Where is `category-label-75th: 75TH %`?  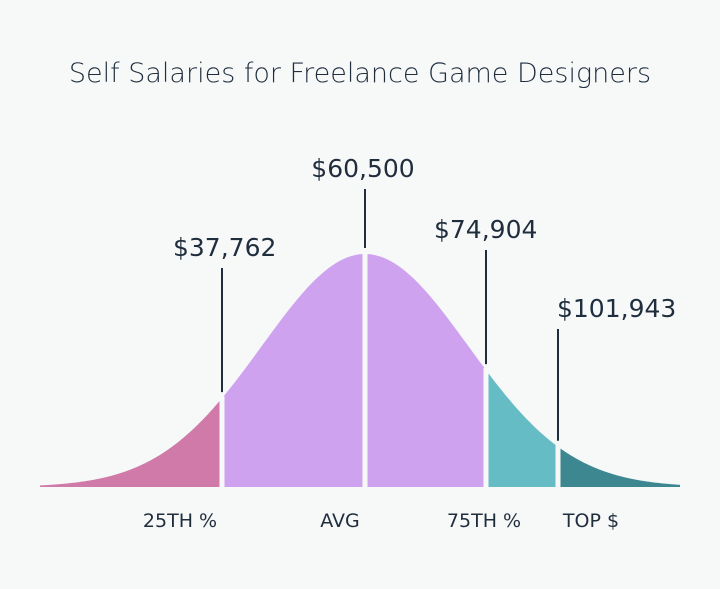 category-label-75th: 75TH % is located at coordinates (484, 521).